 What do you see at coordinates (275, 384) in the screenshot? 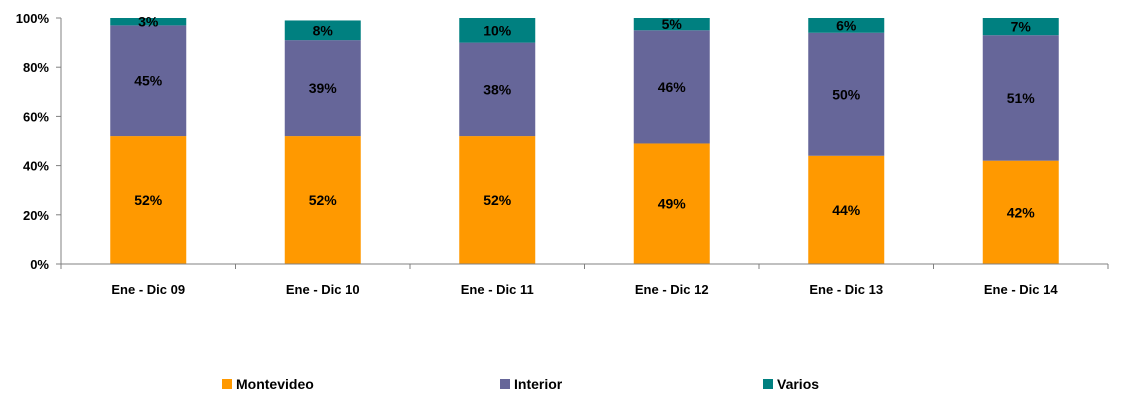
I see `legend-label-montevideo: Montevideo` at bounding box center [275, 384].